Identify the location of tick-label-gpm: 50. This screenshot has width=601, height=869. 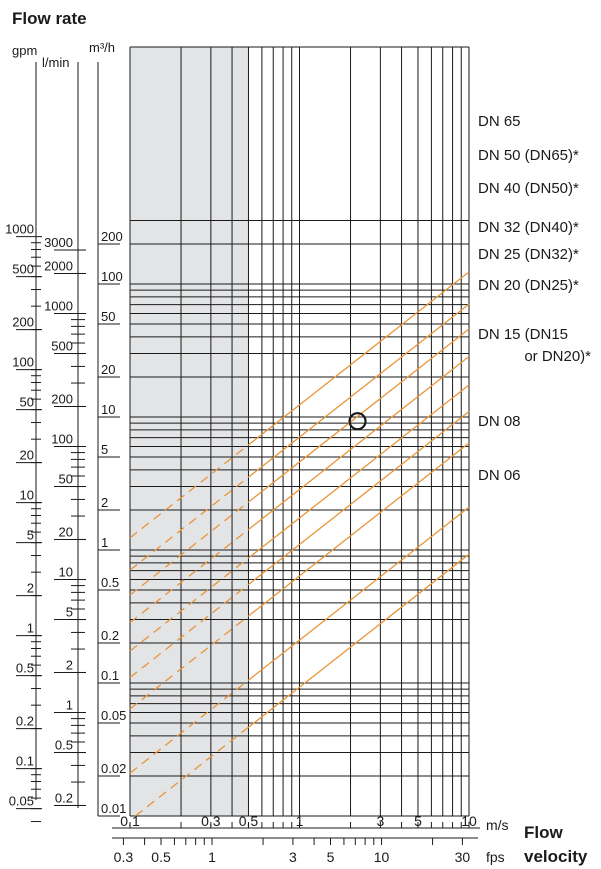
(27, 402).